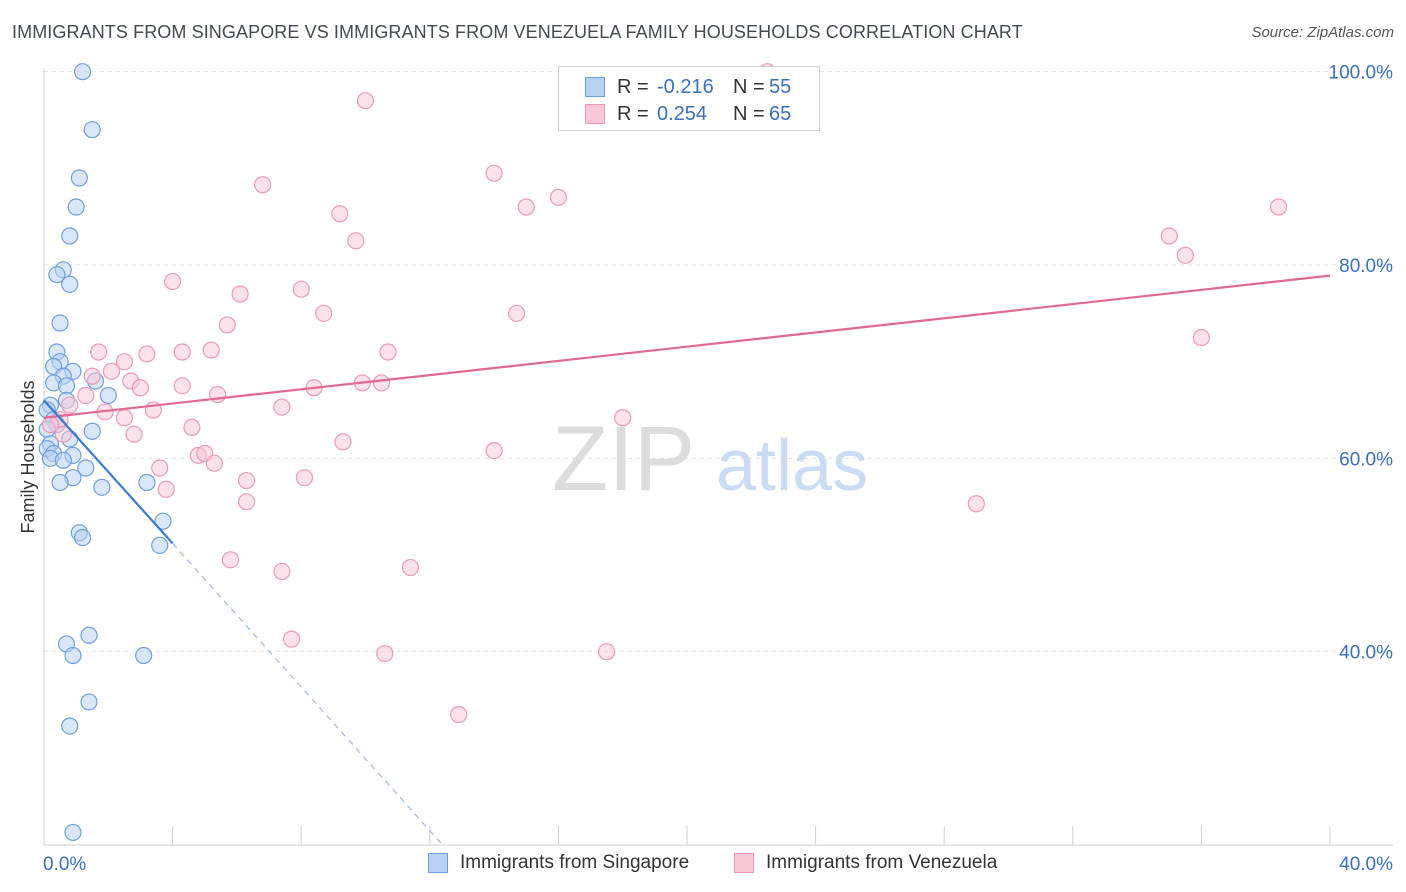 The height and width of the screenshot is (892, 1406). What do you see at coordinates (308, 694) in the screenshot?
I see `trendline-singapore-extension` at bounding box center [308, 694].